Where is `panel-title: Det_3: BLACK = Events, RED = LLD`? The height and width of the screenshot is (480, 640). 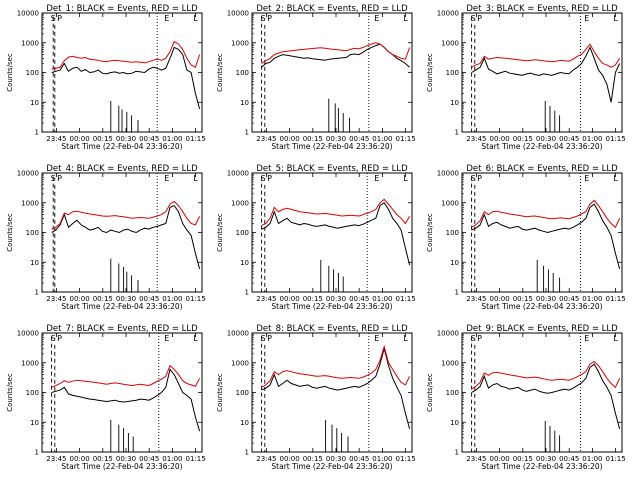 panel-title: Det_3: BLACK = Events, RED = LLD is located at coordinates (542, 9).